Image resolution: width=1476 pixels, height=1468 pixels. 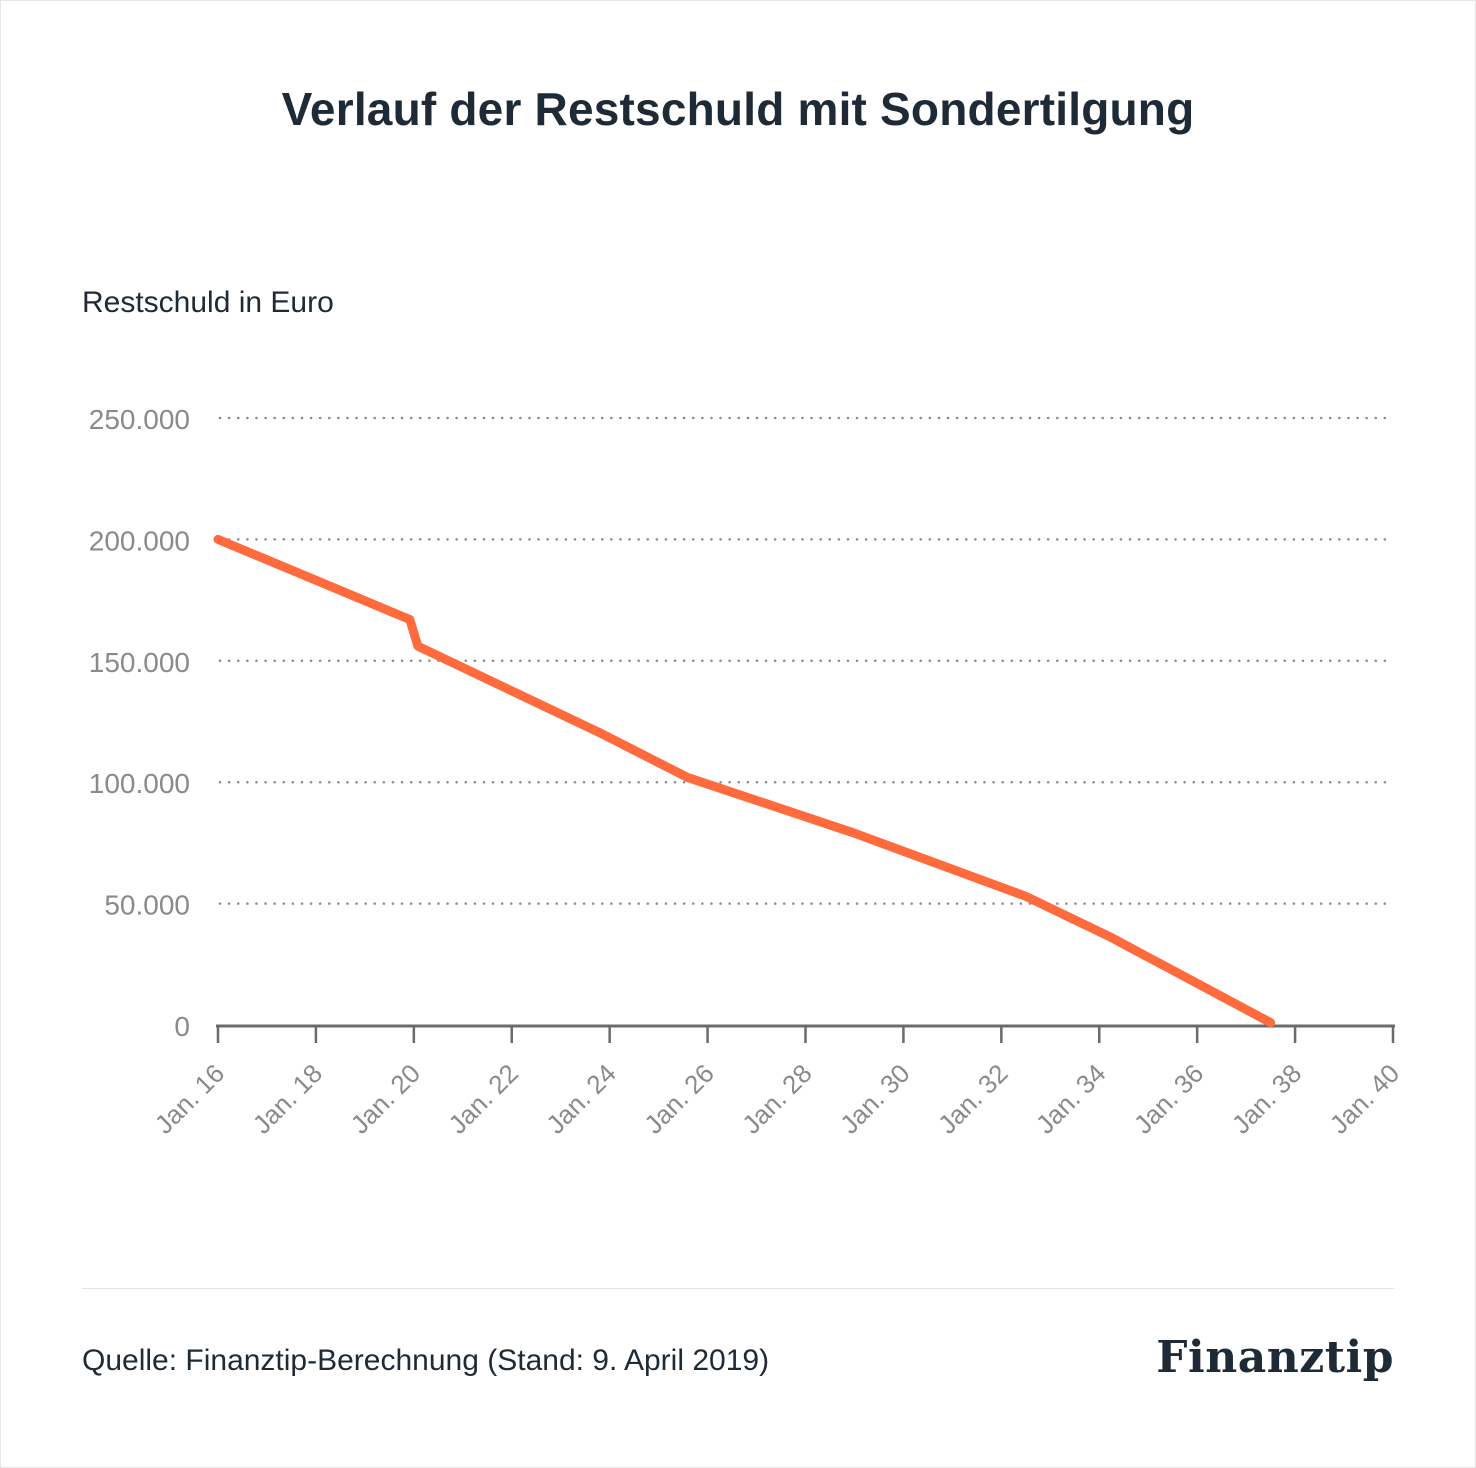 What do you see at coordinates (139, 540) in the screenshot?
I see `y-tick-label: 200.000` at bounding box center [139, 540].